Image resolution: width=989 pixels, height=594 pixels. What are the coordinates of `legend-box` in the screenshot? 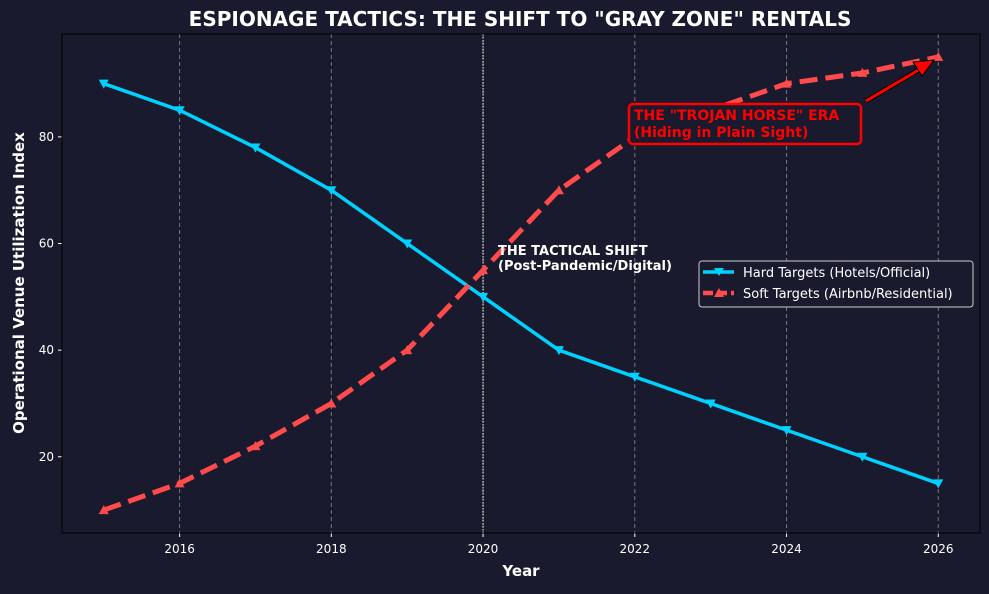 It's located at (836, 284).